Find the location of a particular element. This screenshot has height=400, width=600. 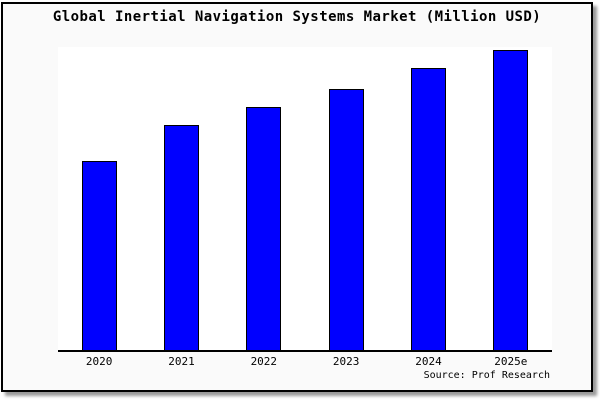

bar-2025e is located at coordinates (511, 200).